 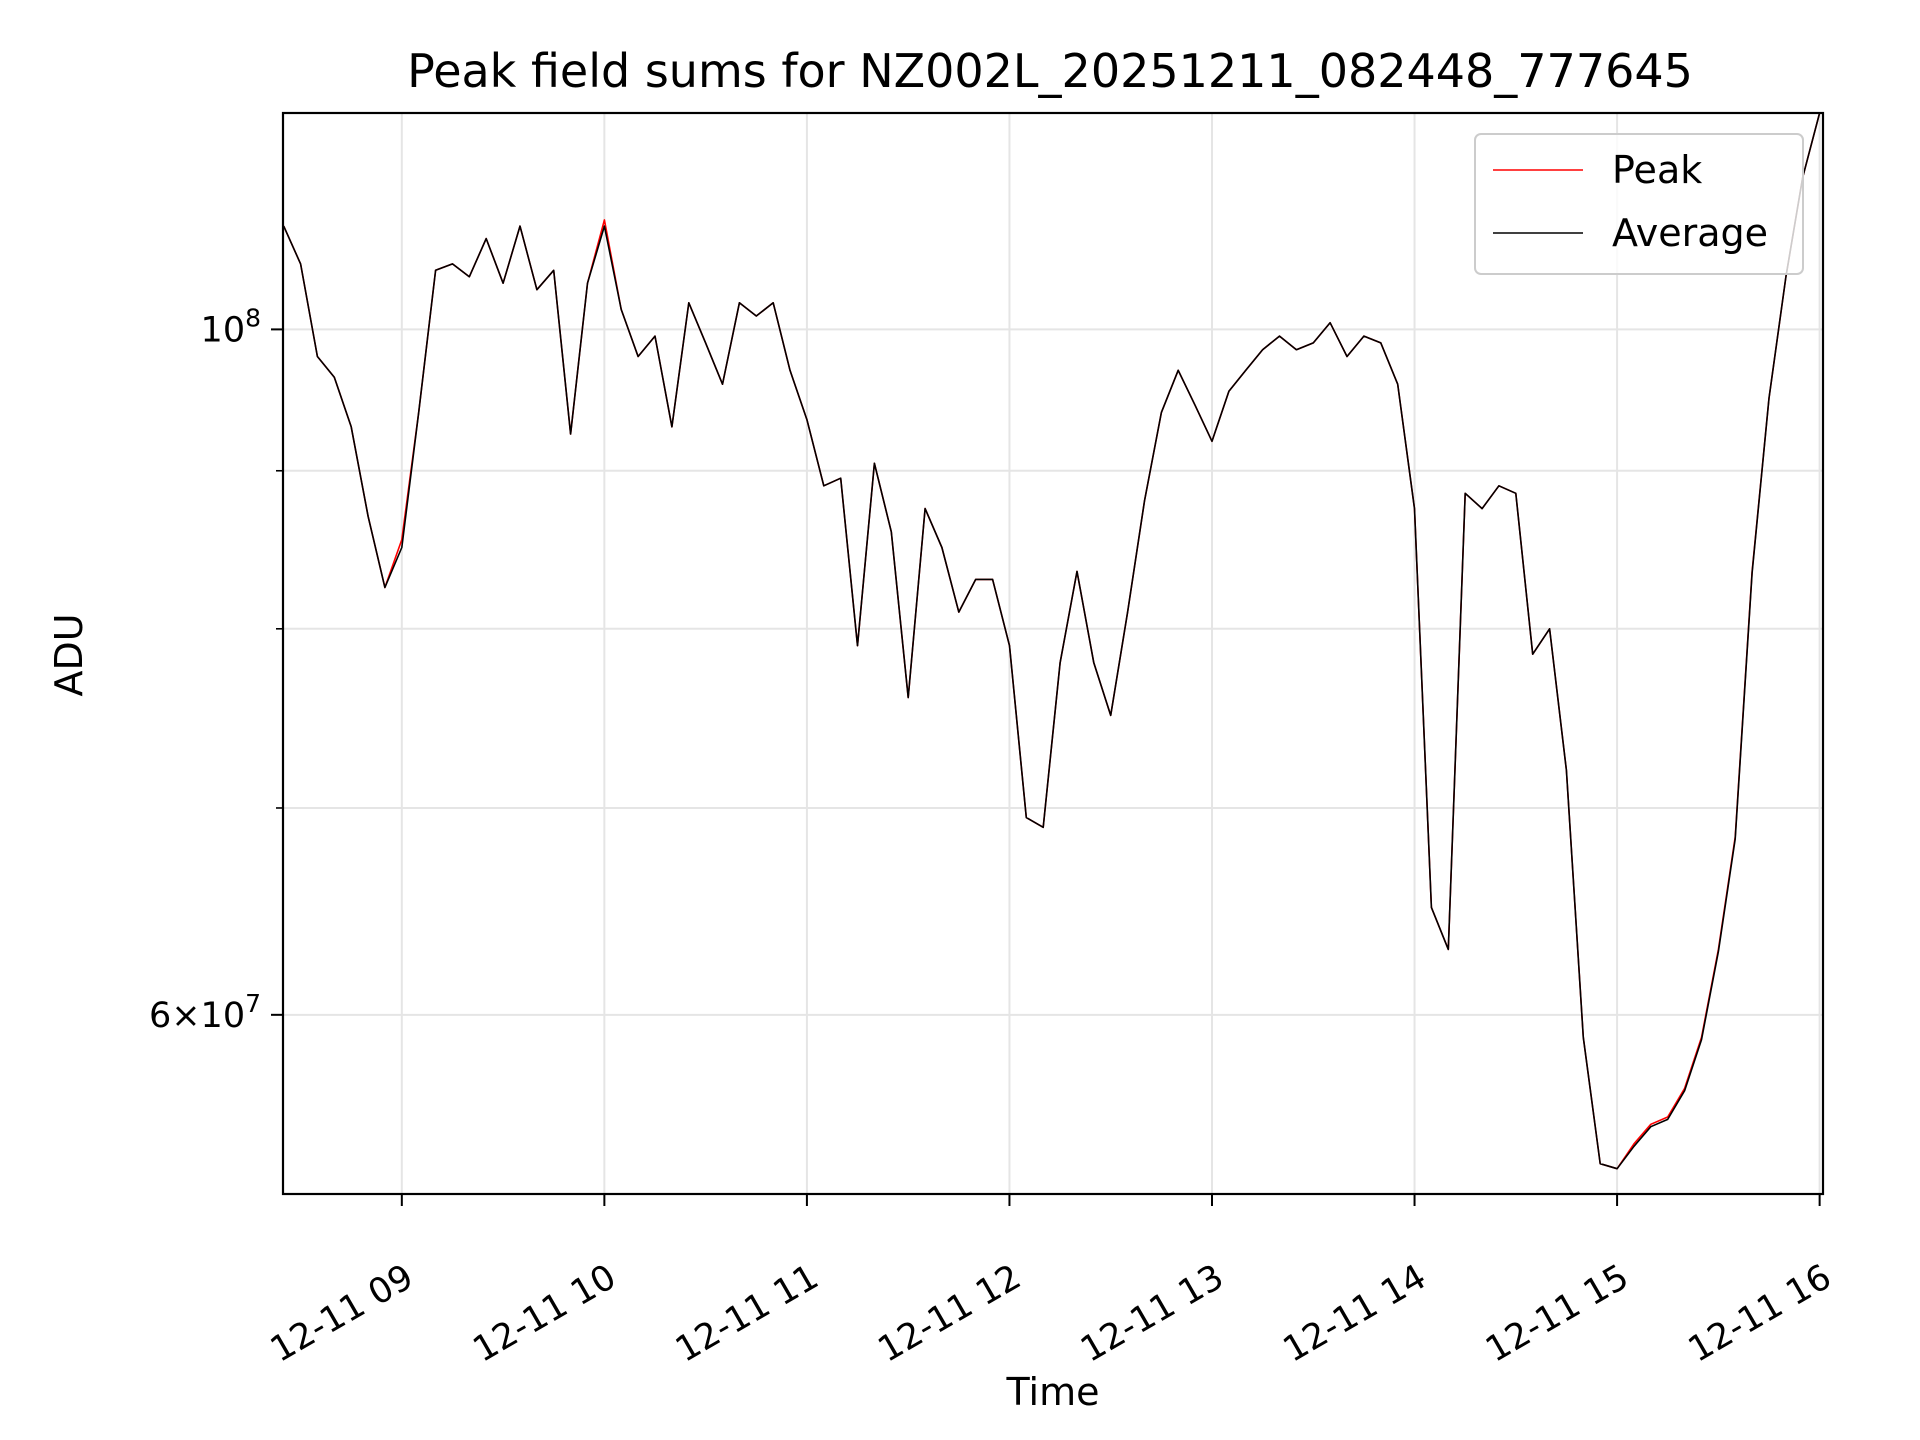 I want to click on y-tick-label: 6×107, so click(x=205, y=1012).